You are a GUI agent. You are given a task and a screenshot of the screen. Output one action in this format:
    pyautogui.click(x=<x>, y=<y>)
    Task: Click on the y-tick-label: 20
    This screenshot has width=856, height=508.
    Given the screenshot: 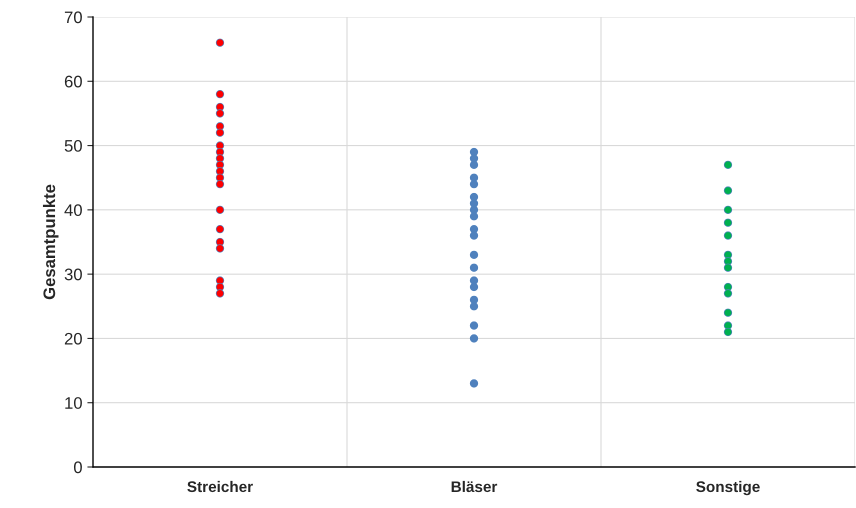 What is the action you would take?
    pyautogui.click(x=73, y=338)
    